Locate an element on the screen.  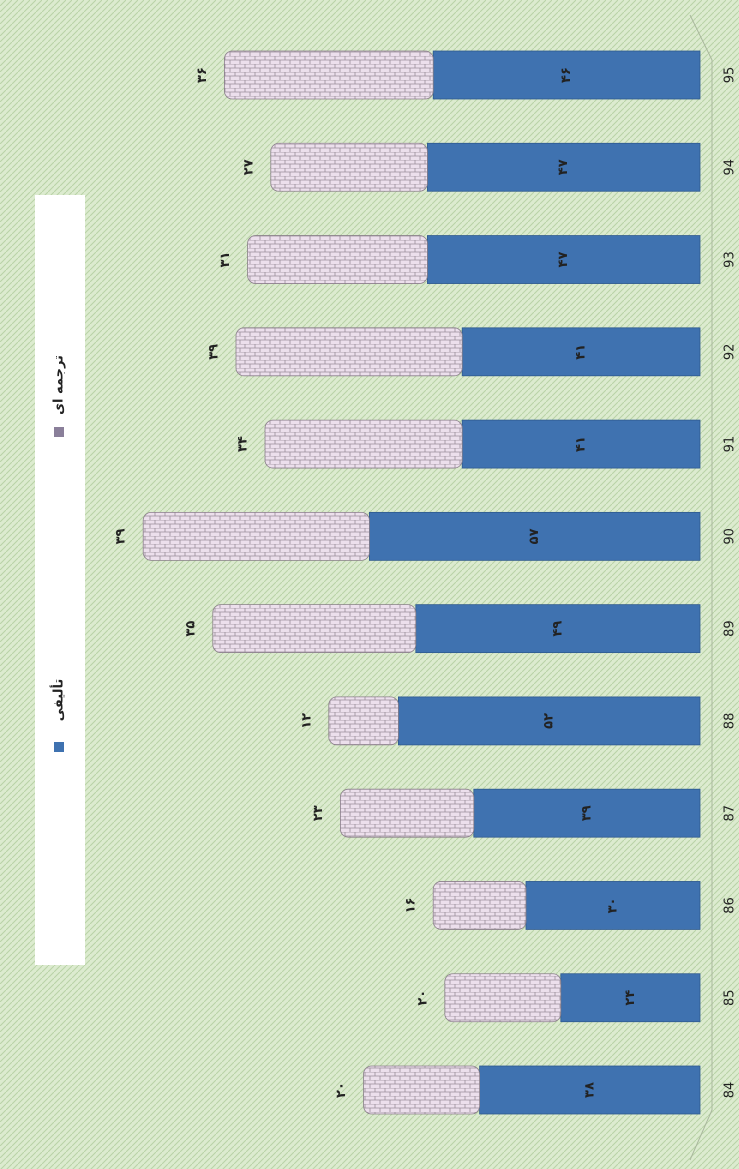
data-label: ۳۰ is located at coordinates (613, 906).